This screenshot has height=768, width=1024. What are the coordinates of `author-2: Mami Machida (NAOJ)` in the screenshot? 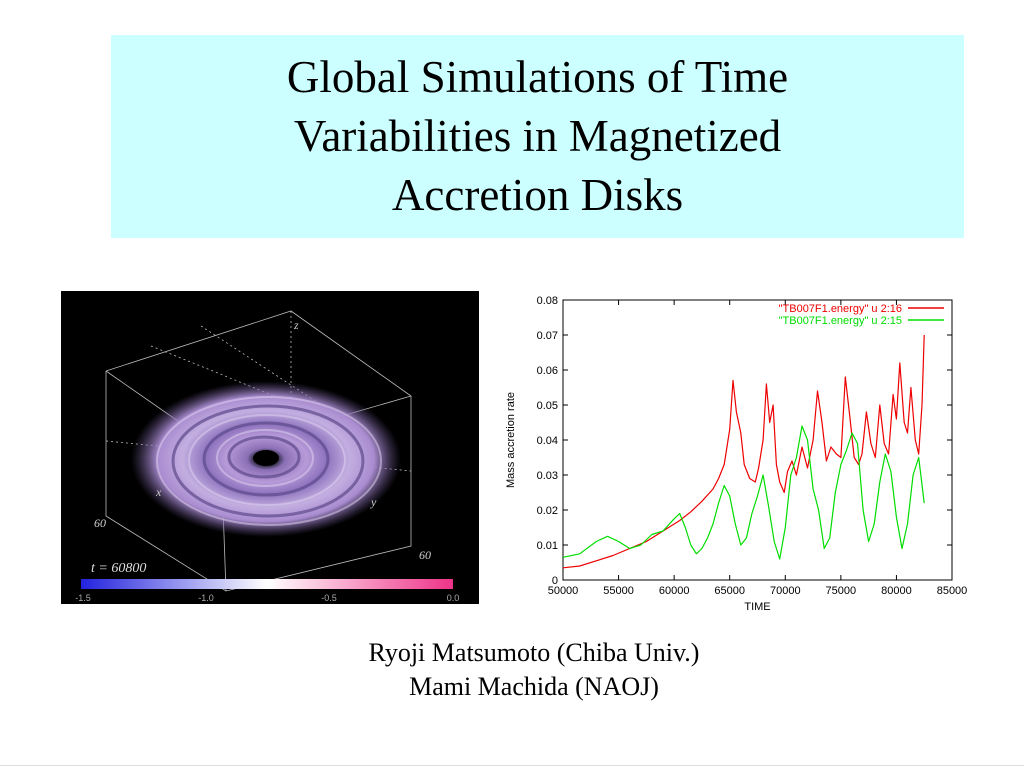 It's located at (534, 686).